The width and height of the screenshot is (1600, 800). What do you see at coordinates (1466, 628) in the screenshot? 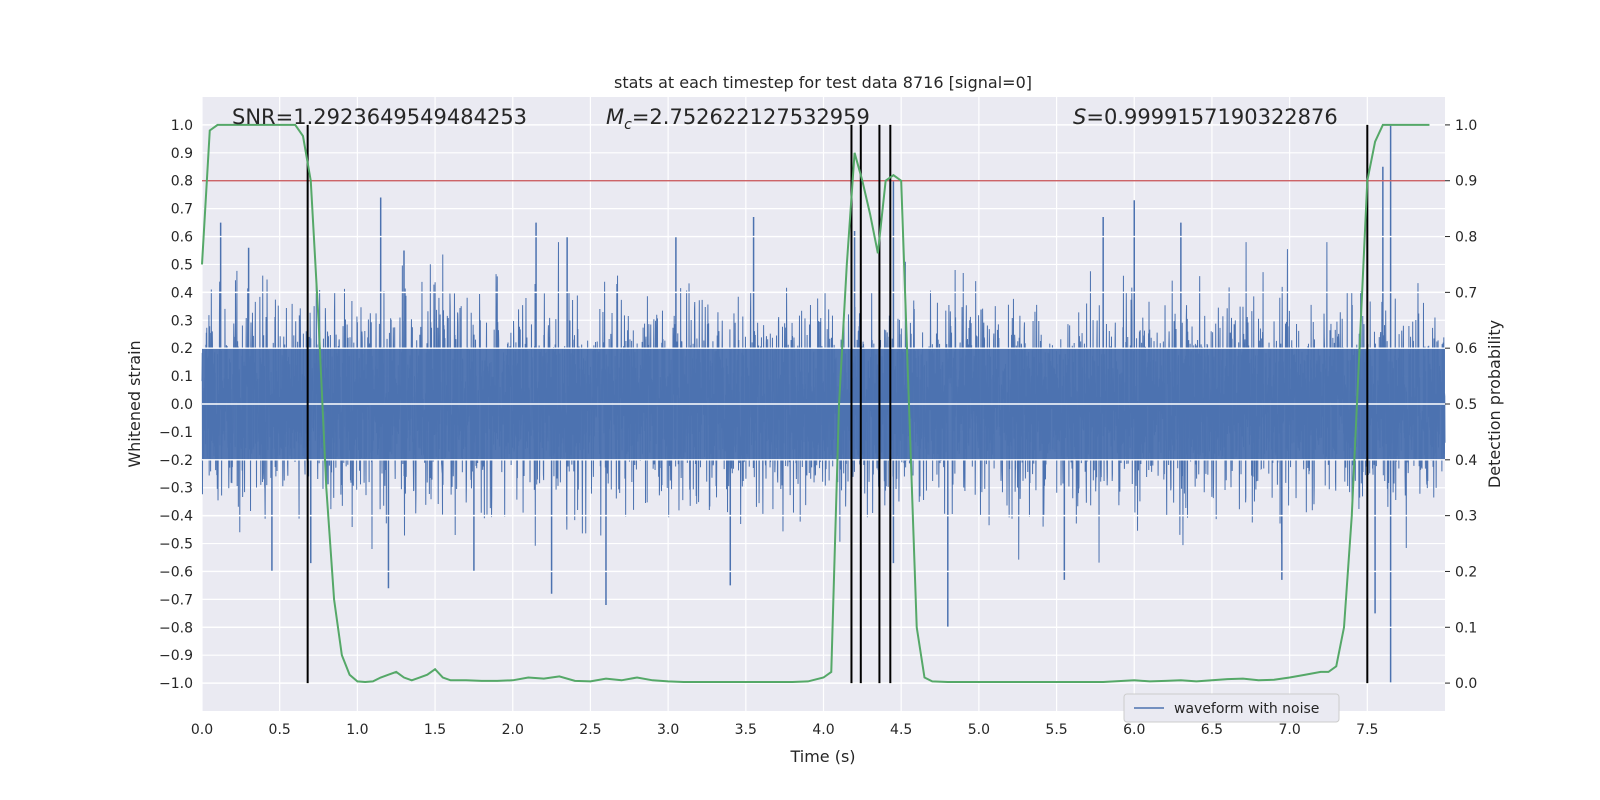
I see `y2-tick-label: 0.1` at bounding box center [1466, 628].